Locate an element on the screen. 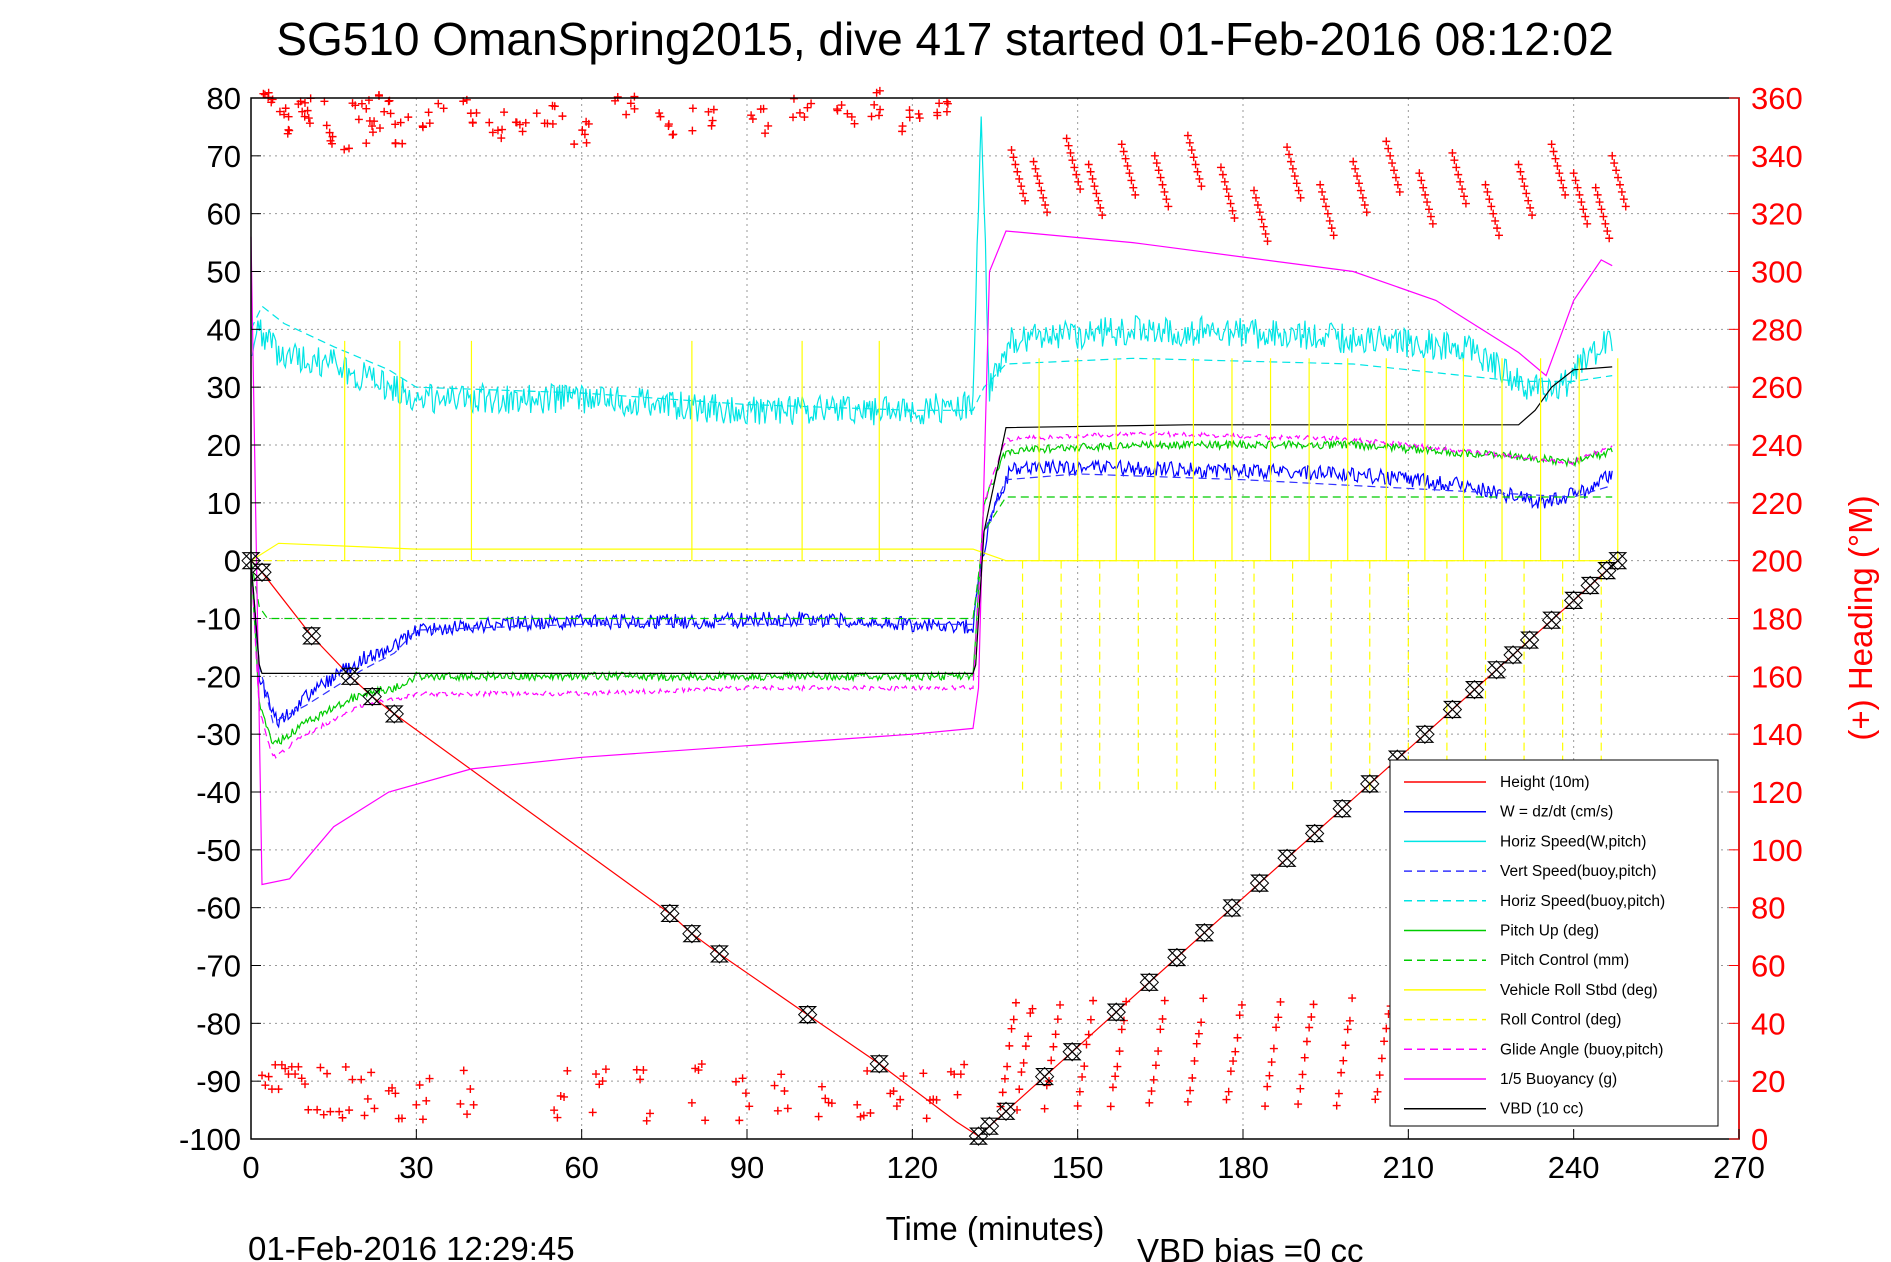 The width and height of the screenshot is (1891, 1262). y-tick-label: -50 is located at coordinates (218, 850).